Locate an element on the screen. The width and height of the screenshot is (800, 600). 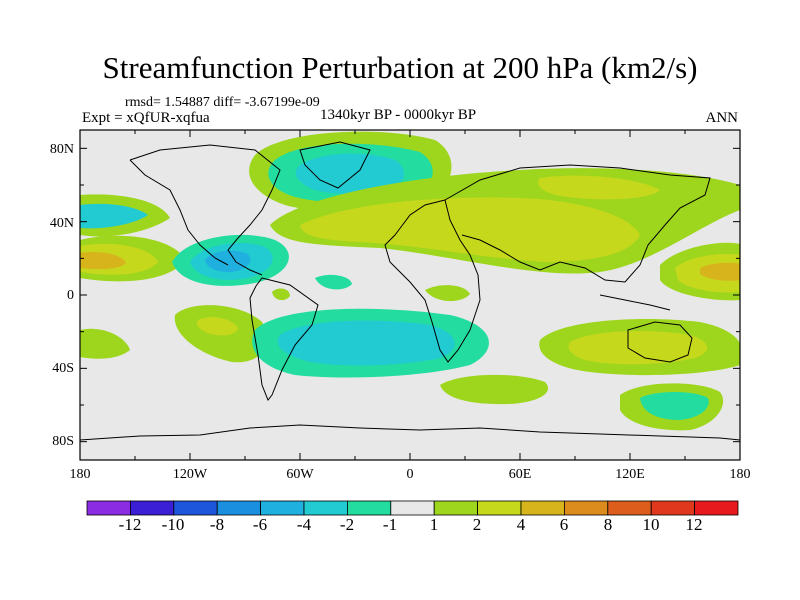
season-label: ANN is located at coordinates (722, 118).